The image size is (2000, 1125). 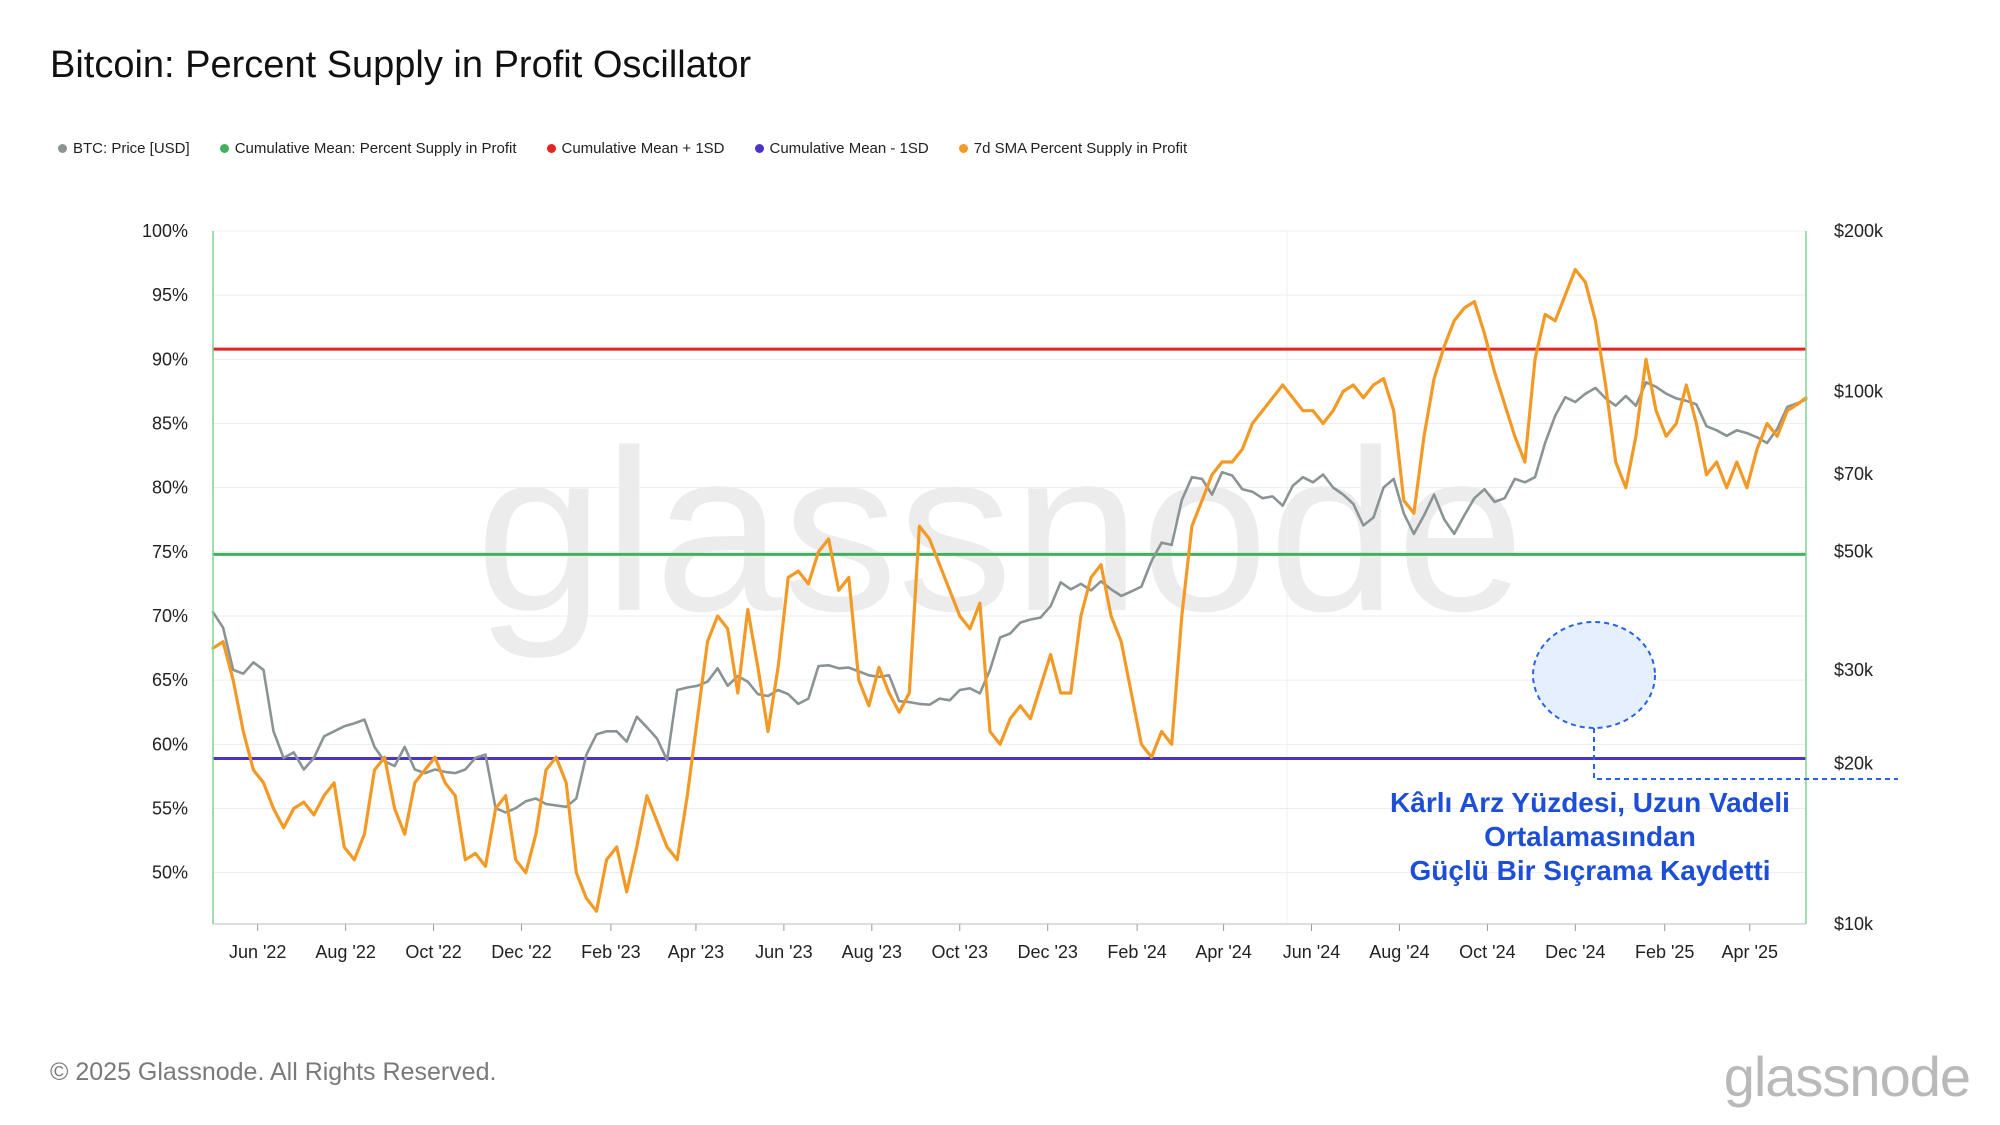 I want to click on y-left-tick-label: 60%, so click(x=170, y=744).